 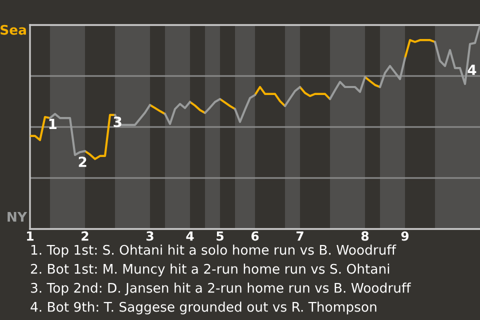 What do you see at coordinates (220, 236) in the screenshot?
I see `x-tick-label: 5` at bounding box center [220, 236].